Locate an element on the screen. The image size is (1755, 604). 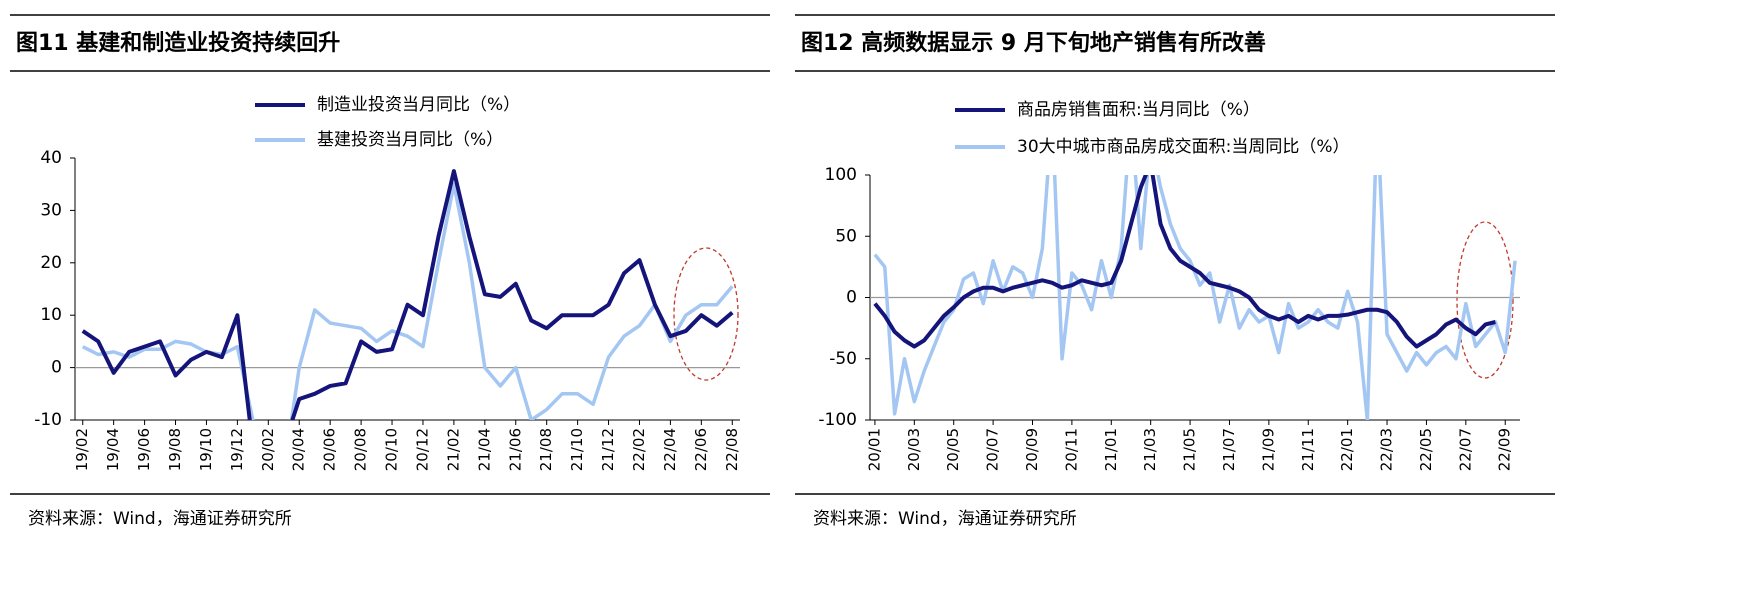
x-tick-label: 21/03 is located at coordinates (1150, 449).